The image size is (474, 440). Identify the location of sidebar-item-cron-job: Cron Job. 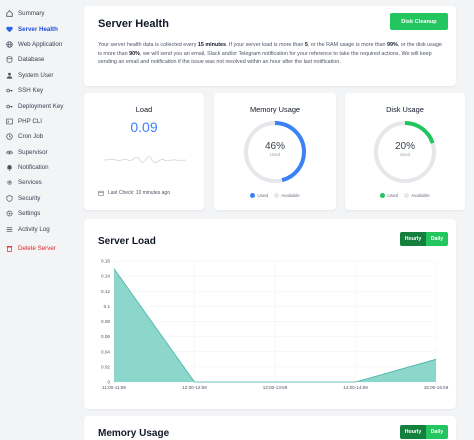
(43, 136).